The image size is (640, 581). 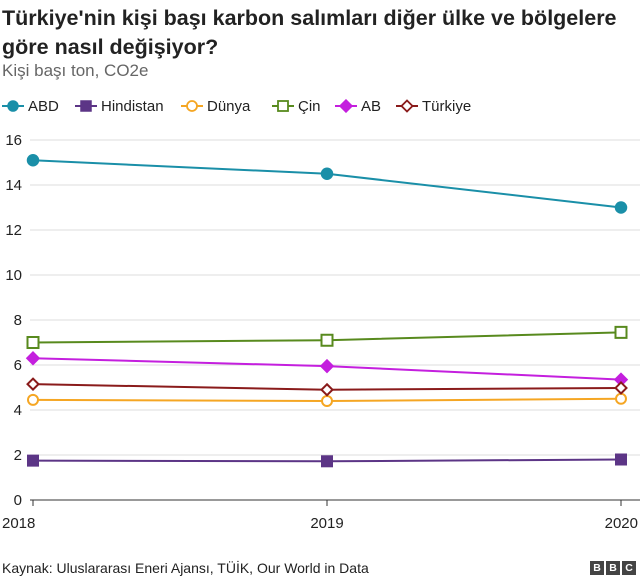 What do you see at coordinates (407, 106) in the screenshot?
I see `legend-diamond-open-icon` at bounding box center [407, 106].